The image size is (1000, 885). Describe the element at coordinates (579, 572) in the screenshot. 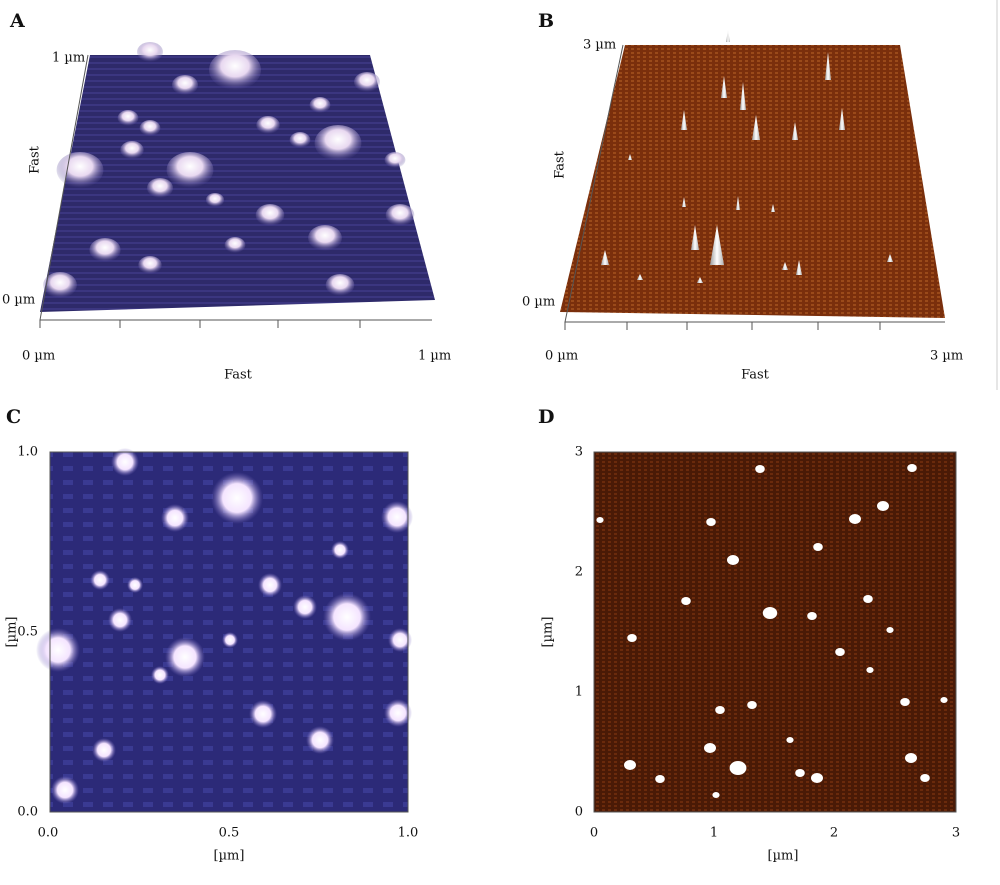

I see `y-tick-label: 2` at that location.